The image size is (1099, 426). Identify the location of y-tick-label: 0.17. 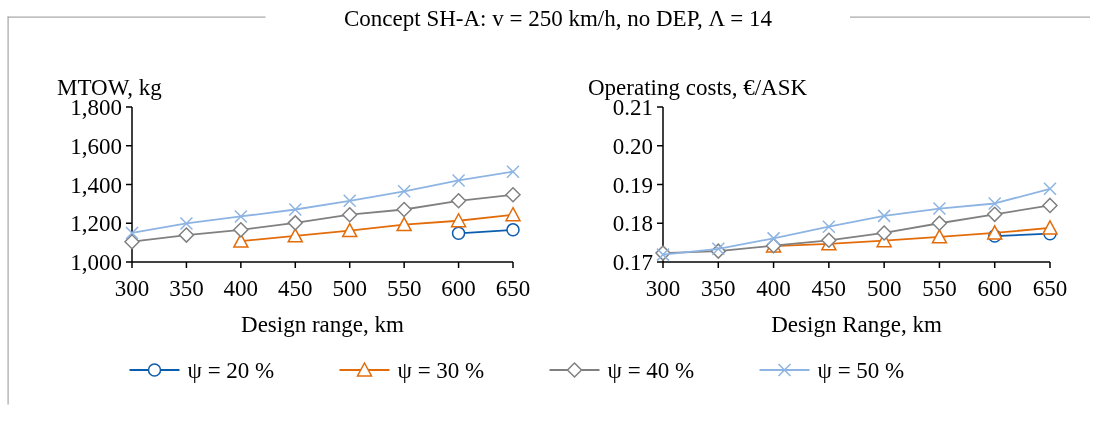
(632, 263).